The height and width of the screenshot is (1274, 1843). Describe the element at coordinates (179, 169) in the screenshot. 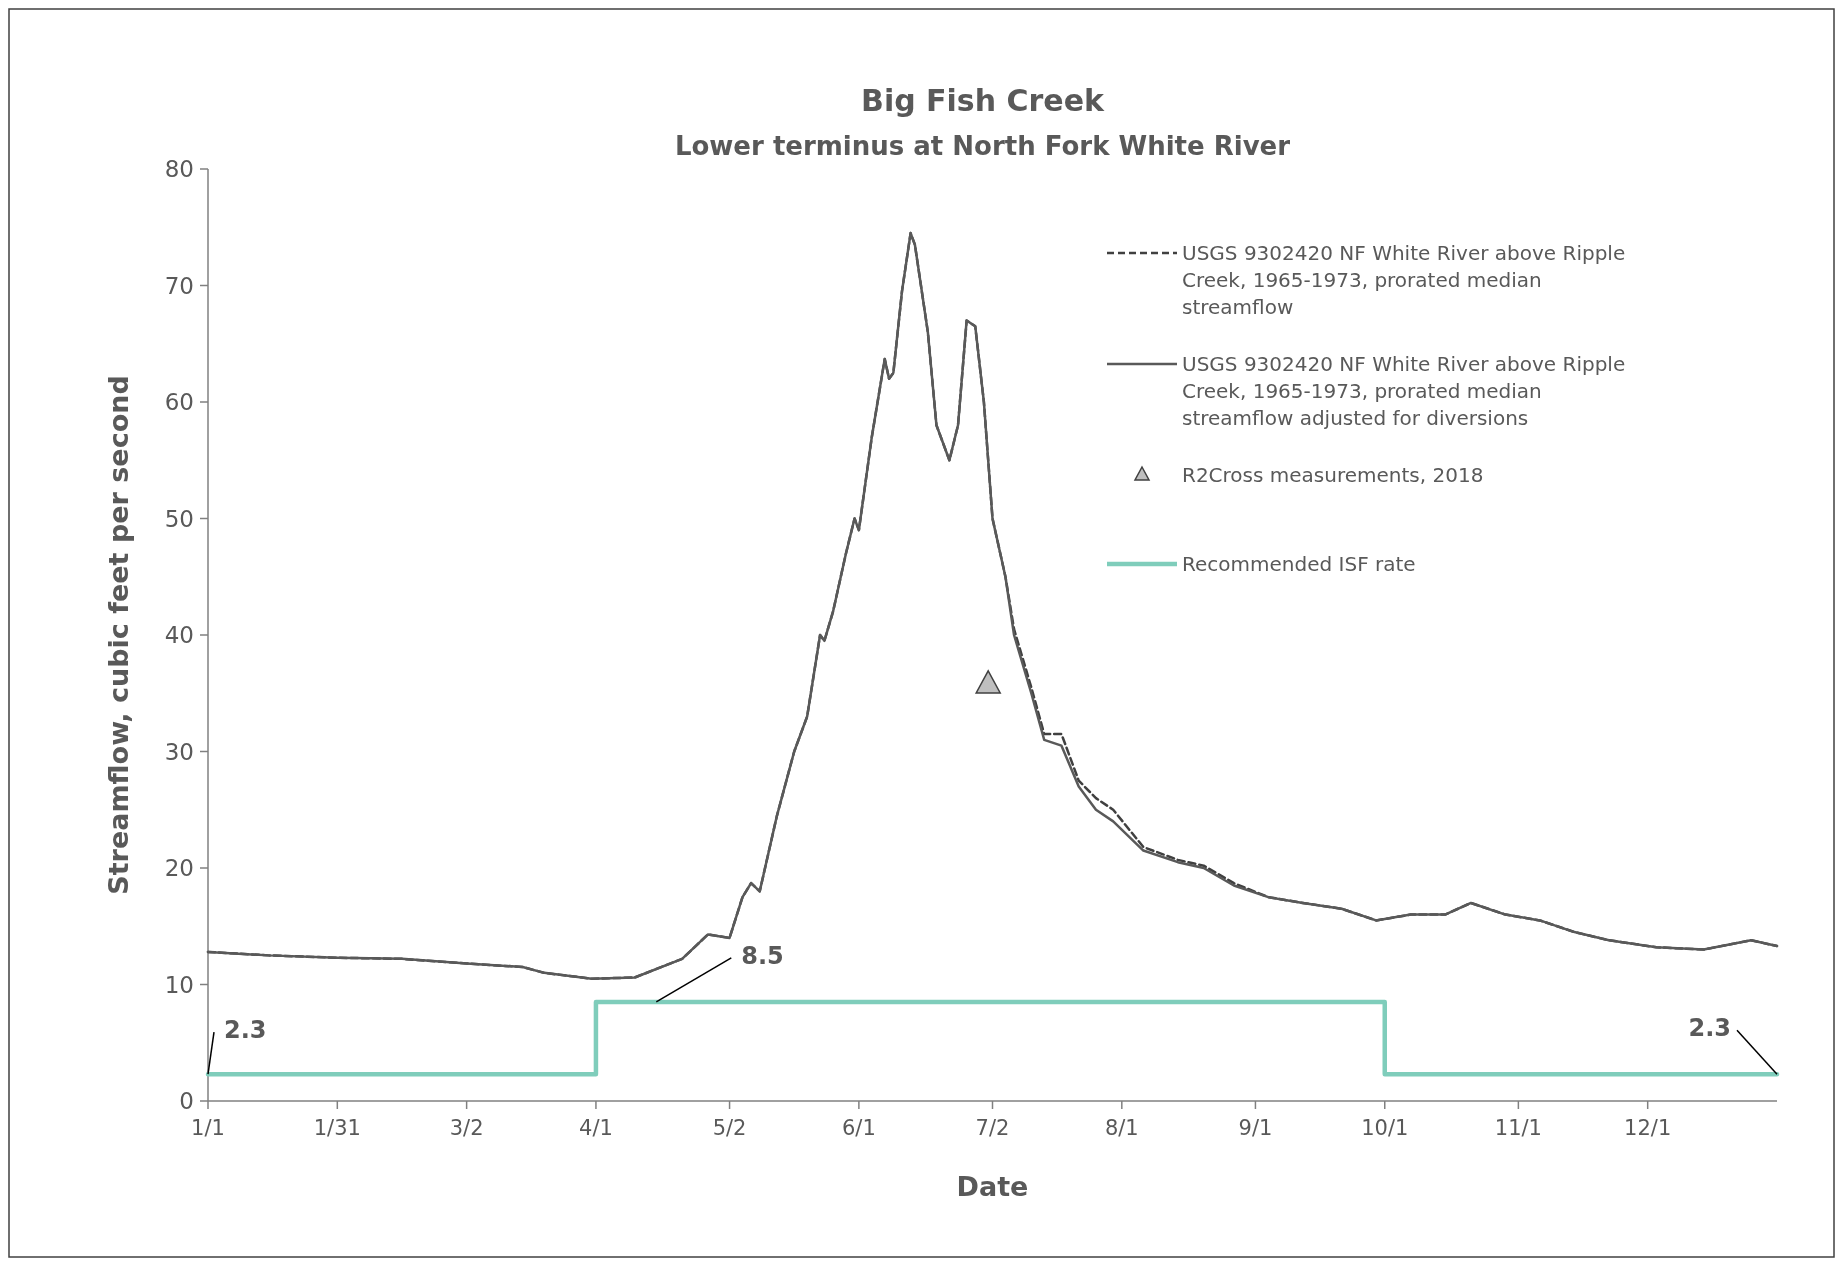

I see `y-tick-label: 80` at that location.